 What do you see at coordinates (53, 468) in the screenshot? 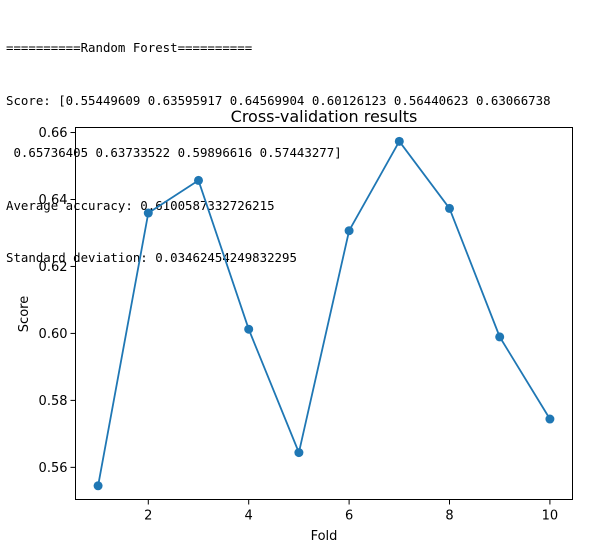
I see `y-tick-label: 0.56` at bounding box center [53, 468].